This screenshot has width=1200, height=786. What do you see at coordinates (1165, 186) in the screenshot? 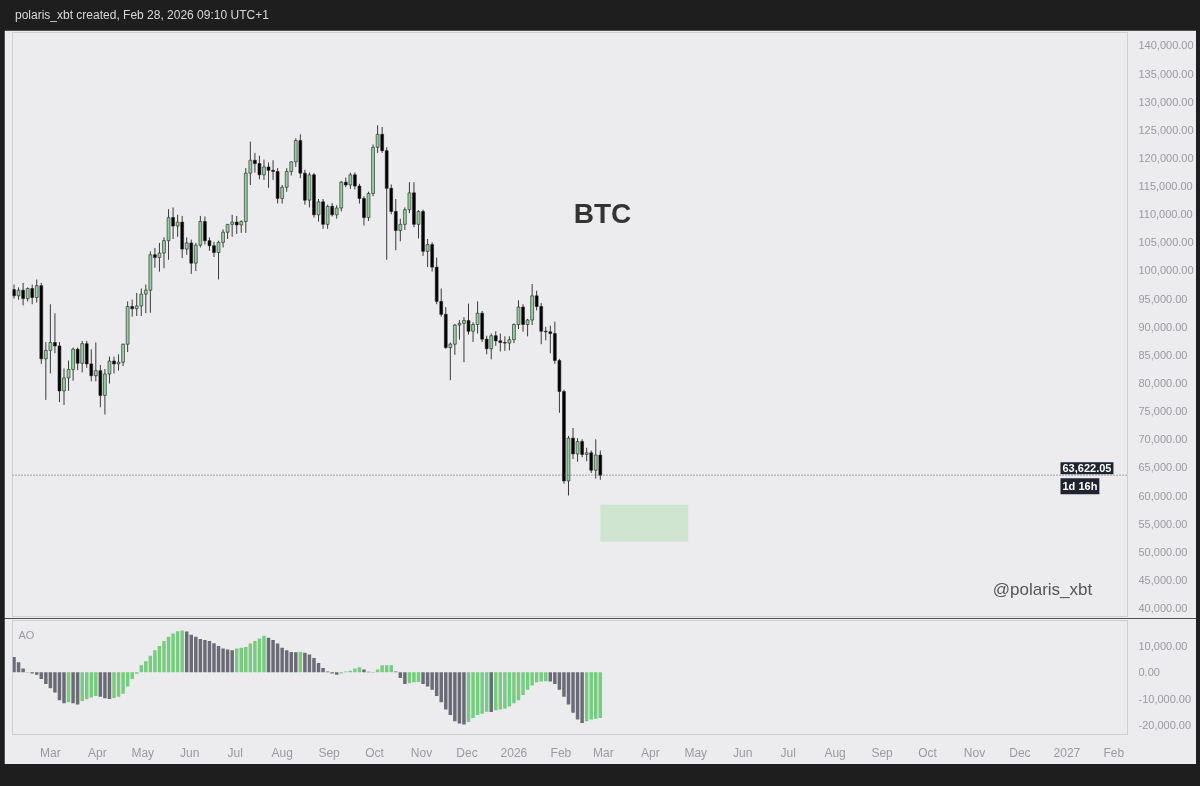
I see `y-tick-label: 115,000.00` at bounding box center [1165, 186].